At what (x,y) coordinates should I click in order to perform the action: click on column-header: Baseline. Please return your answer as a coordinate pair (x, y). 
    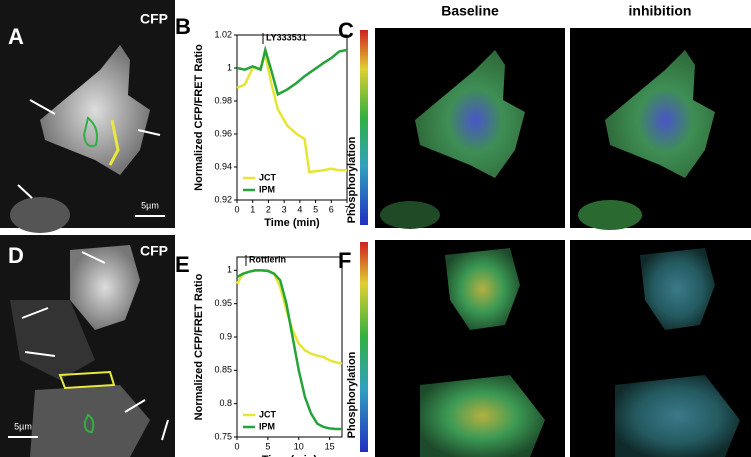
    Looking at the image, I should click on (470, 11).